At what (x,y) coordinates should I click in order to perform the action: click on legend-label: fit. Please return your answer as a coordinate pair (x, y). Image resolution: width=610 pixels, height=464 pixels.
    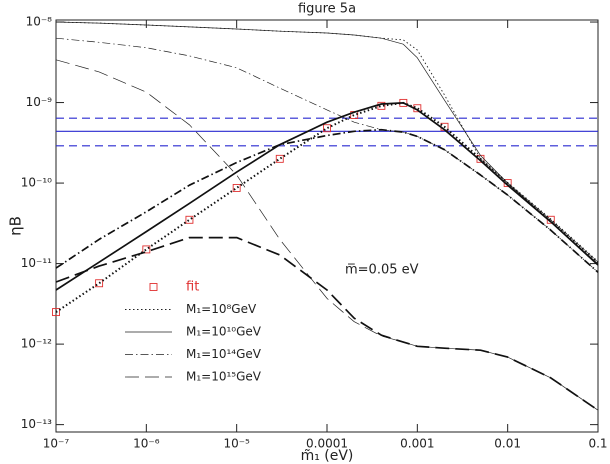
    Looking at the image, I should click on (192, 287).